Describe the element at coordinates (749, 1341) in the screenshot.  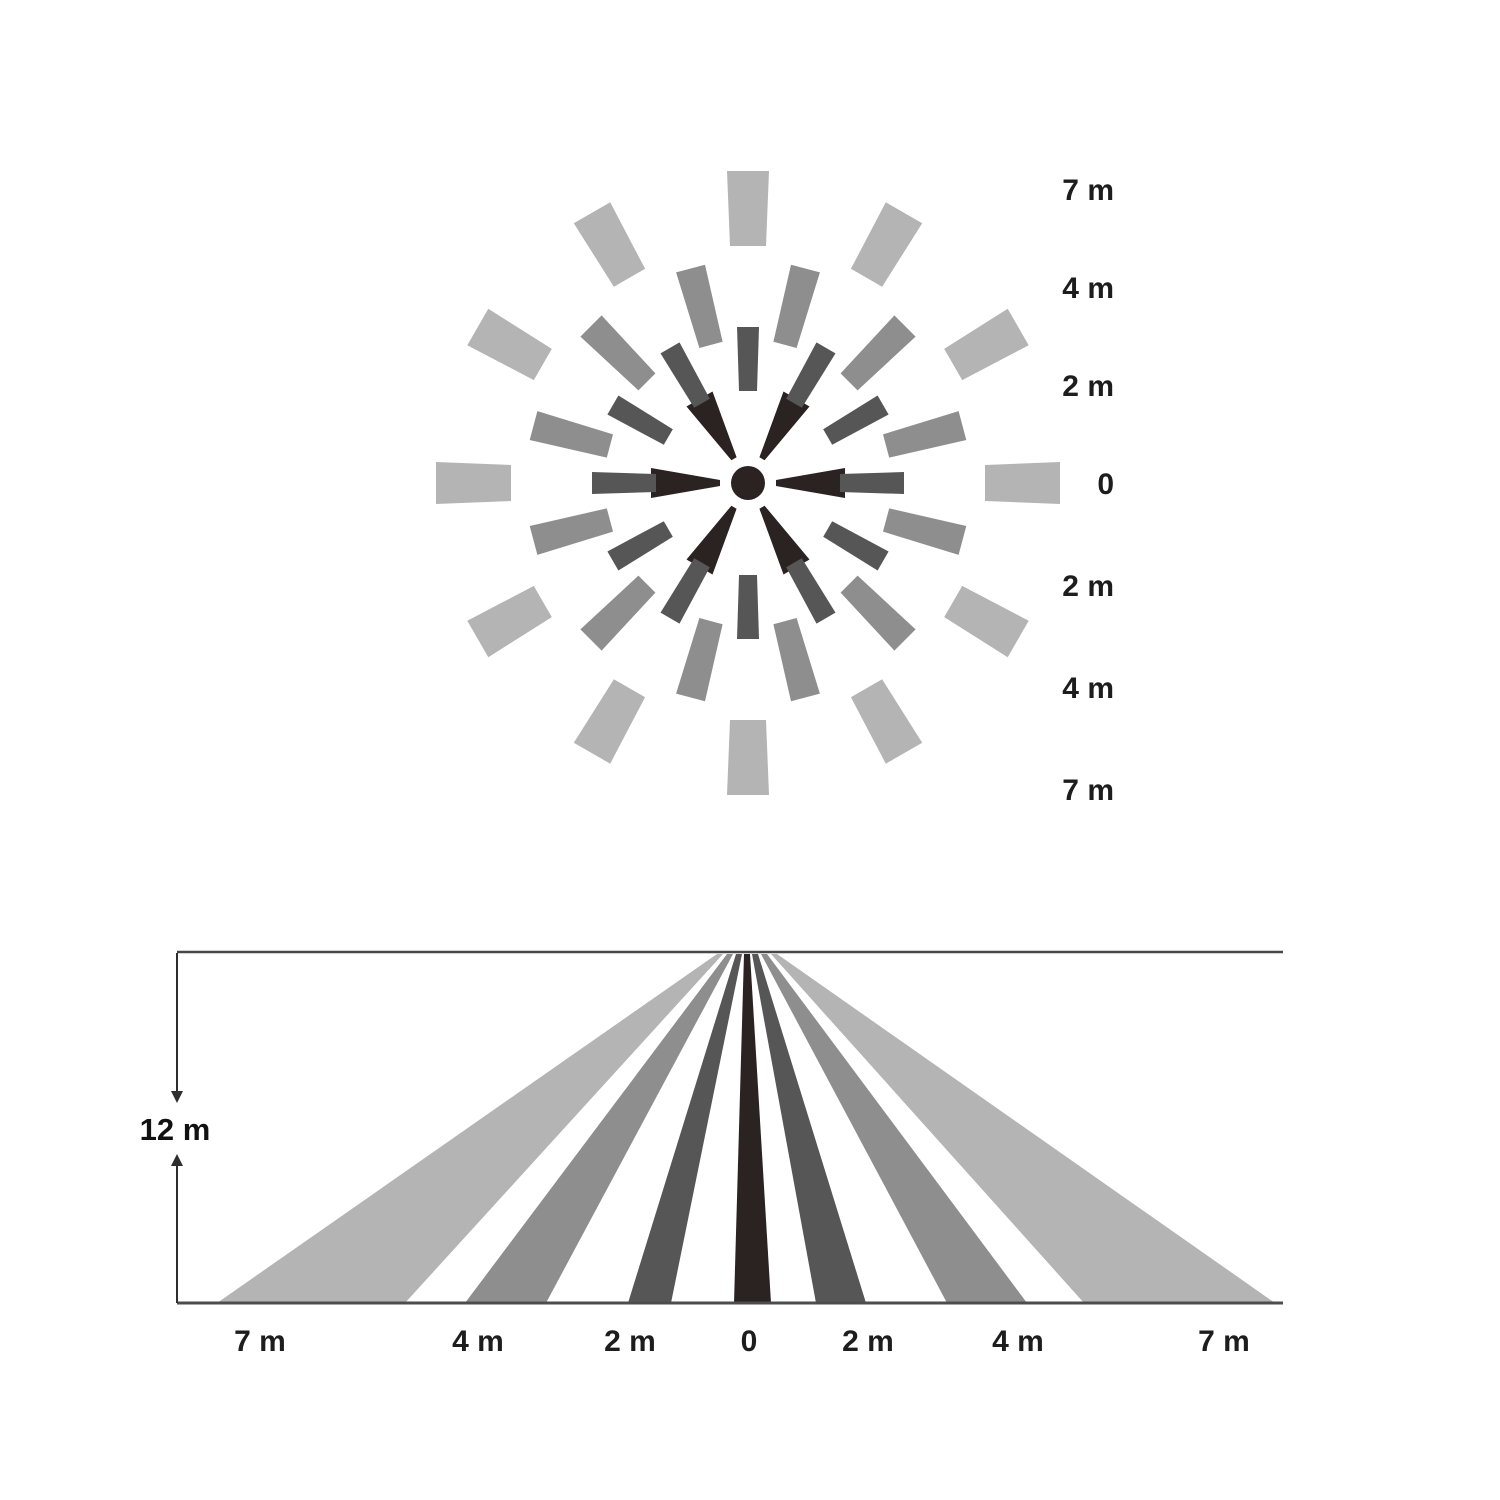
I see `floor-distance-label: 0` at that location.